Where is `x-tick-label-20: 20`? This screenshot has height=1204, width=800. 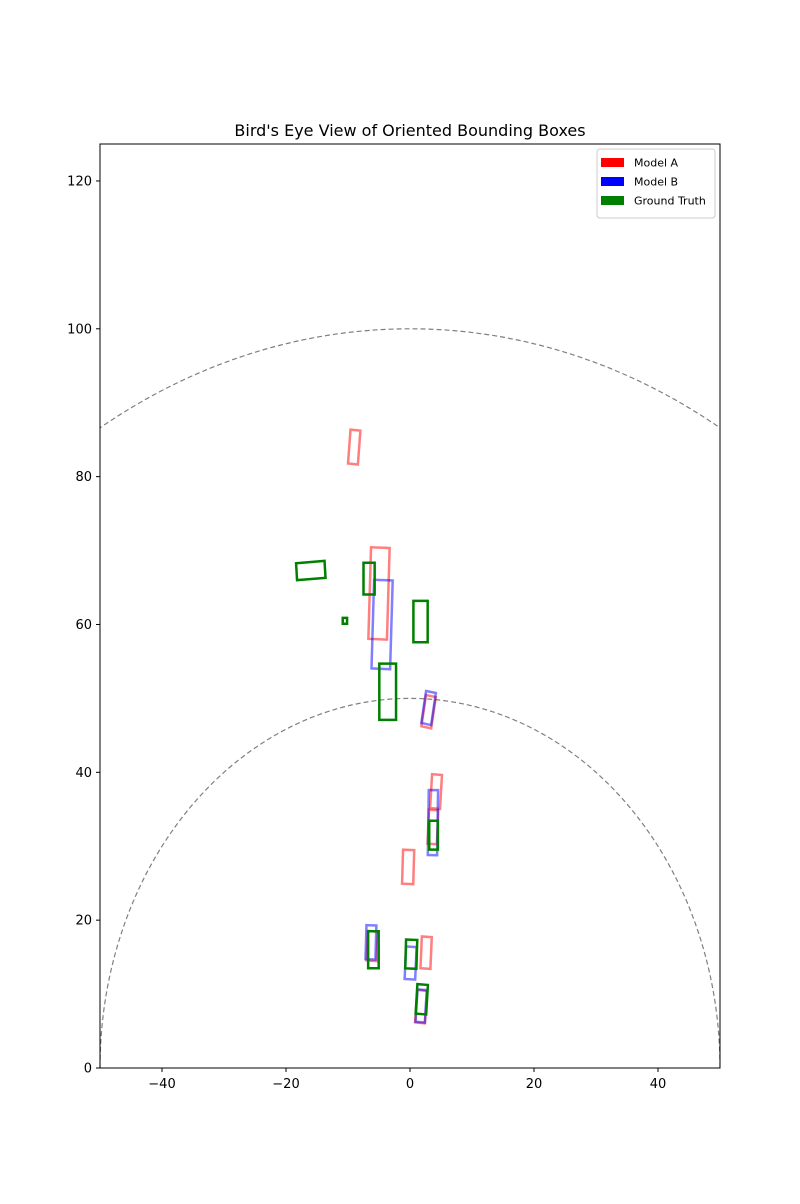
x-tick-label-20: 20 is located at coordinates (534, 1084).